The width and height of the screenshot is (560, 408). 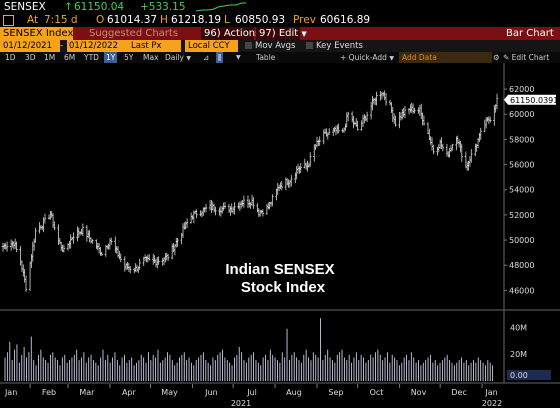 I want to click on price-tick-label: 50000, so click(x=521, y=240).